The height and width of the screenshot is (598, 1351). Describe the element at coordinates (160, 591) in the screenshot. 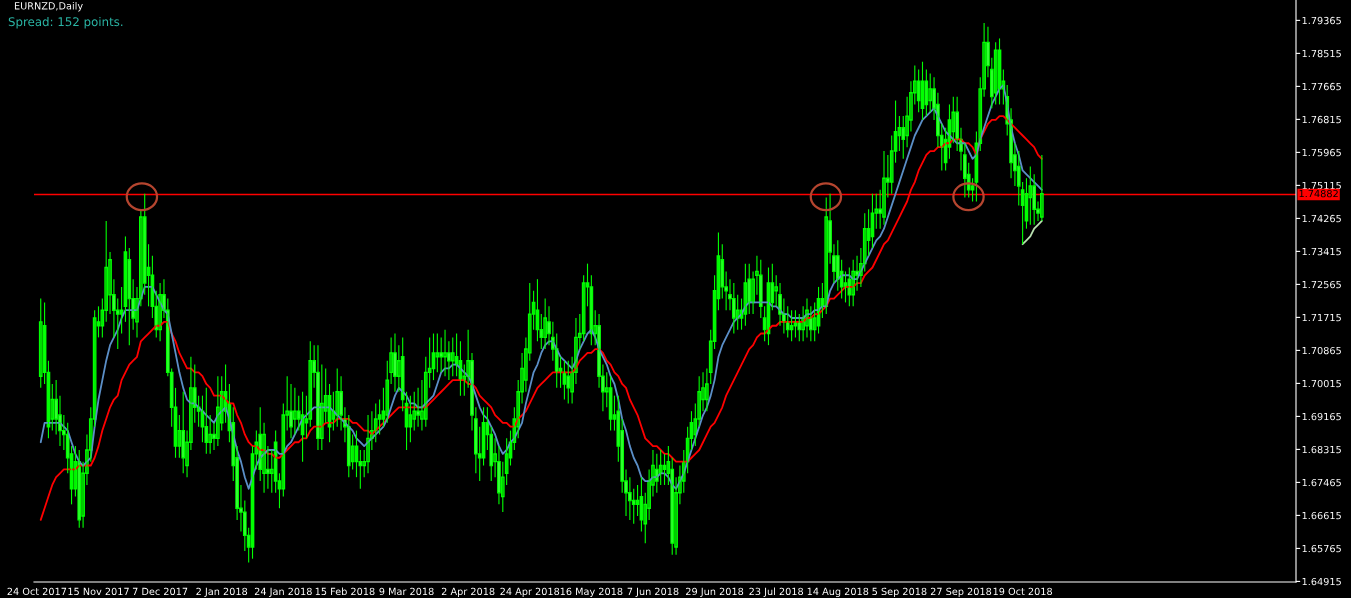

I see `x-tick-label: 7 Dec 2017` at that location.